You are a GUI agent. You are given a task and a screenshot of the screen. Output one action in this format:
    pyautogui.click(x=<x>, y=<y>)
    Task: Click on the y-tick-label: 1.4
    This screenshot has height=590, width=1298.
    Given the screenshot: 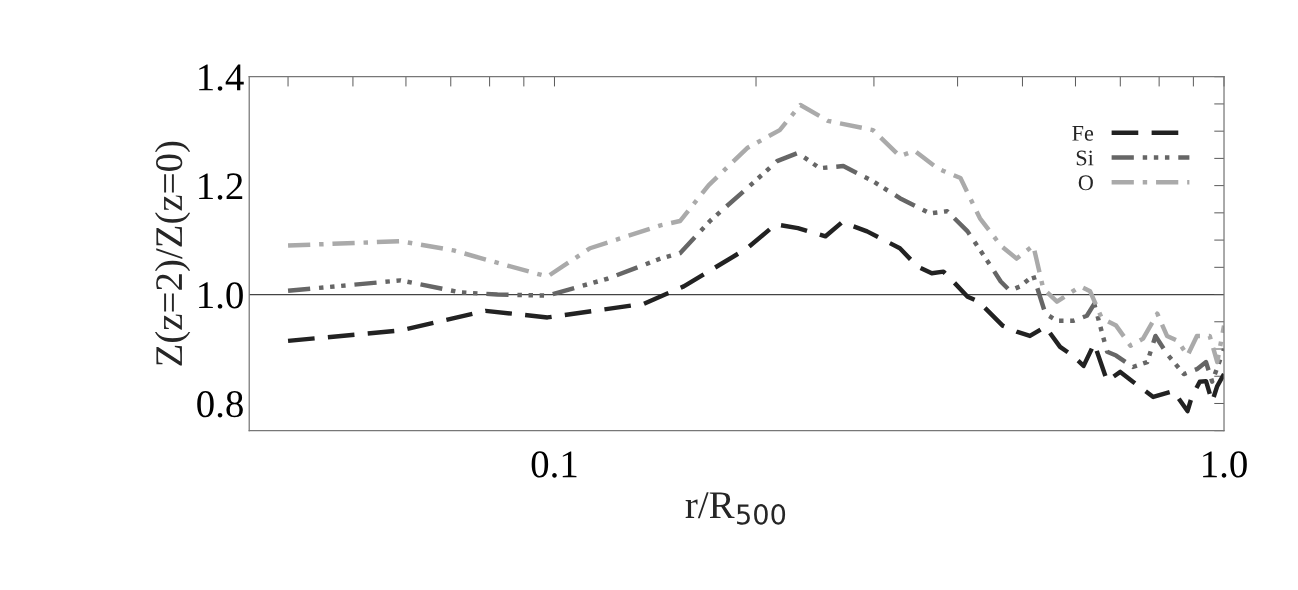 What is the action you would take?
    pyautogui.click(x=221, y=77)
    